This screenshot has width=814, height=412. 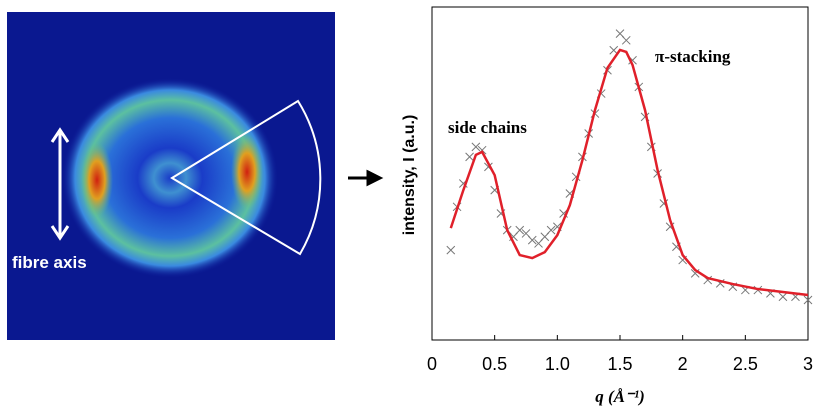 I want to click on x-tick-label: 1.0, so click(x=557, y=364).